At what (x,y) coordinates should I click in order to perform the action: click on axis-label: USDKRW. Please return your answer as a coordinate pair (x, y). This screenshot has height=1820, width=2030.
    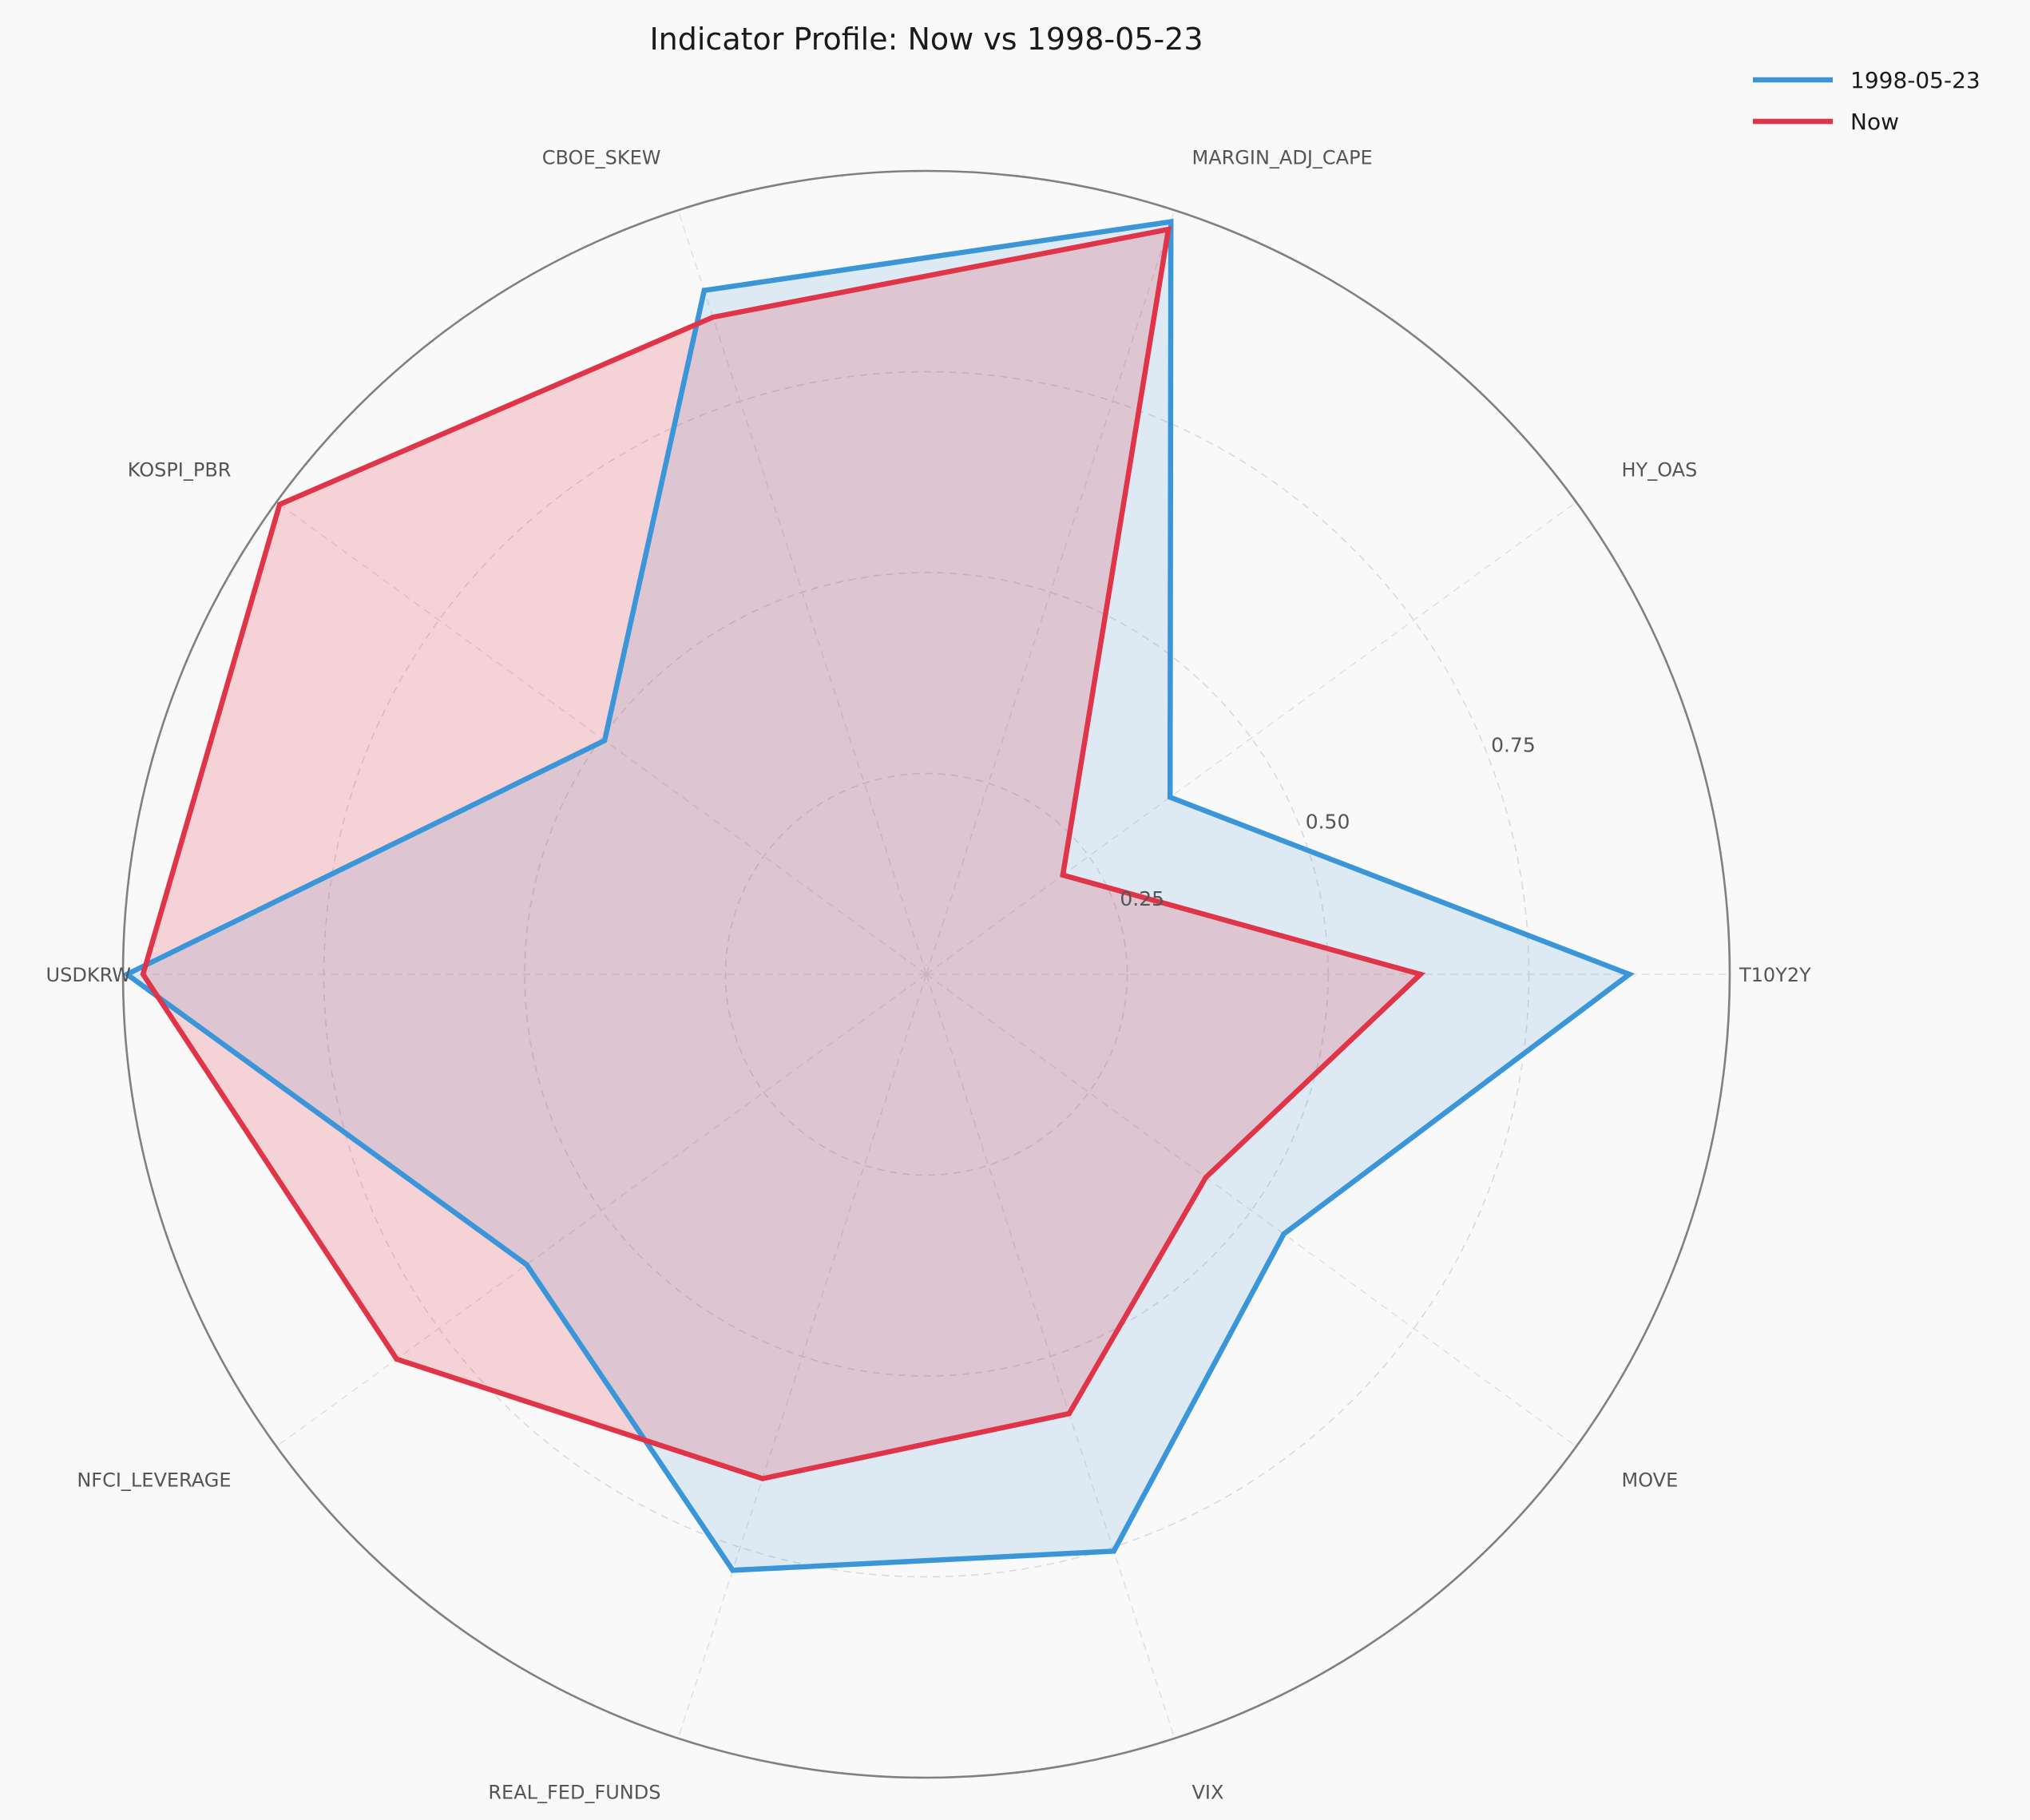
    Looking at the image, I should click on (88, 975).